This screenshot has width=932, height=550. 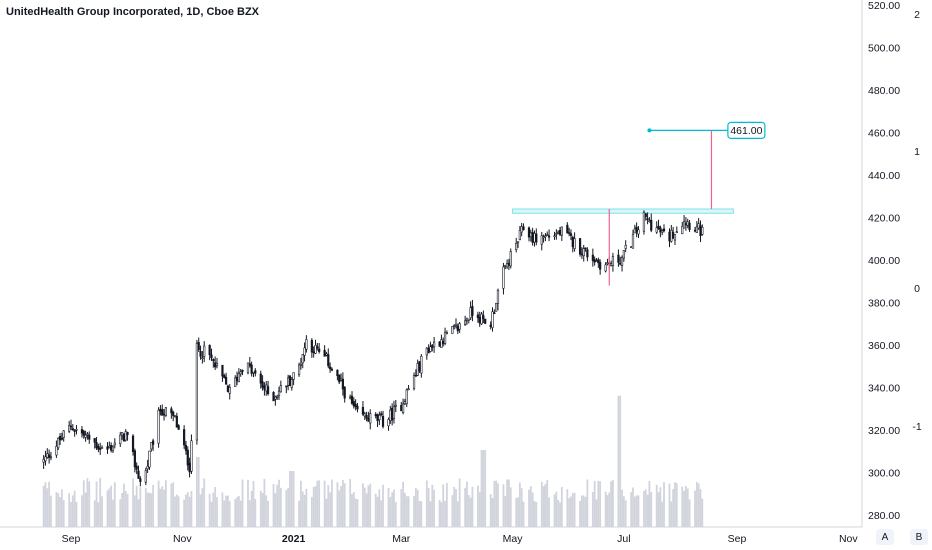 What do you see at coordinates (885, 537) in the screenshot?
I see `auto-scale-button: A` at bounding box center [885, 537].